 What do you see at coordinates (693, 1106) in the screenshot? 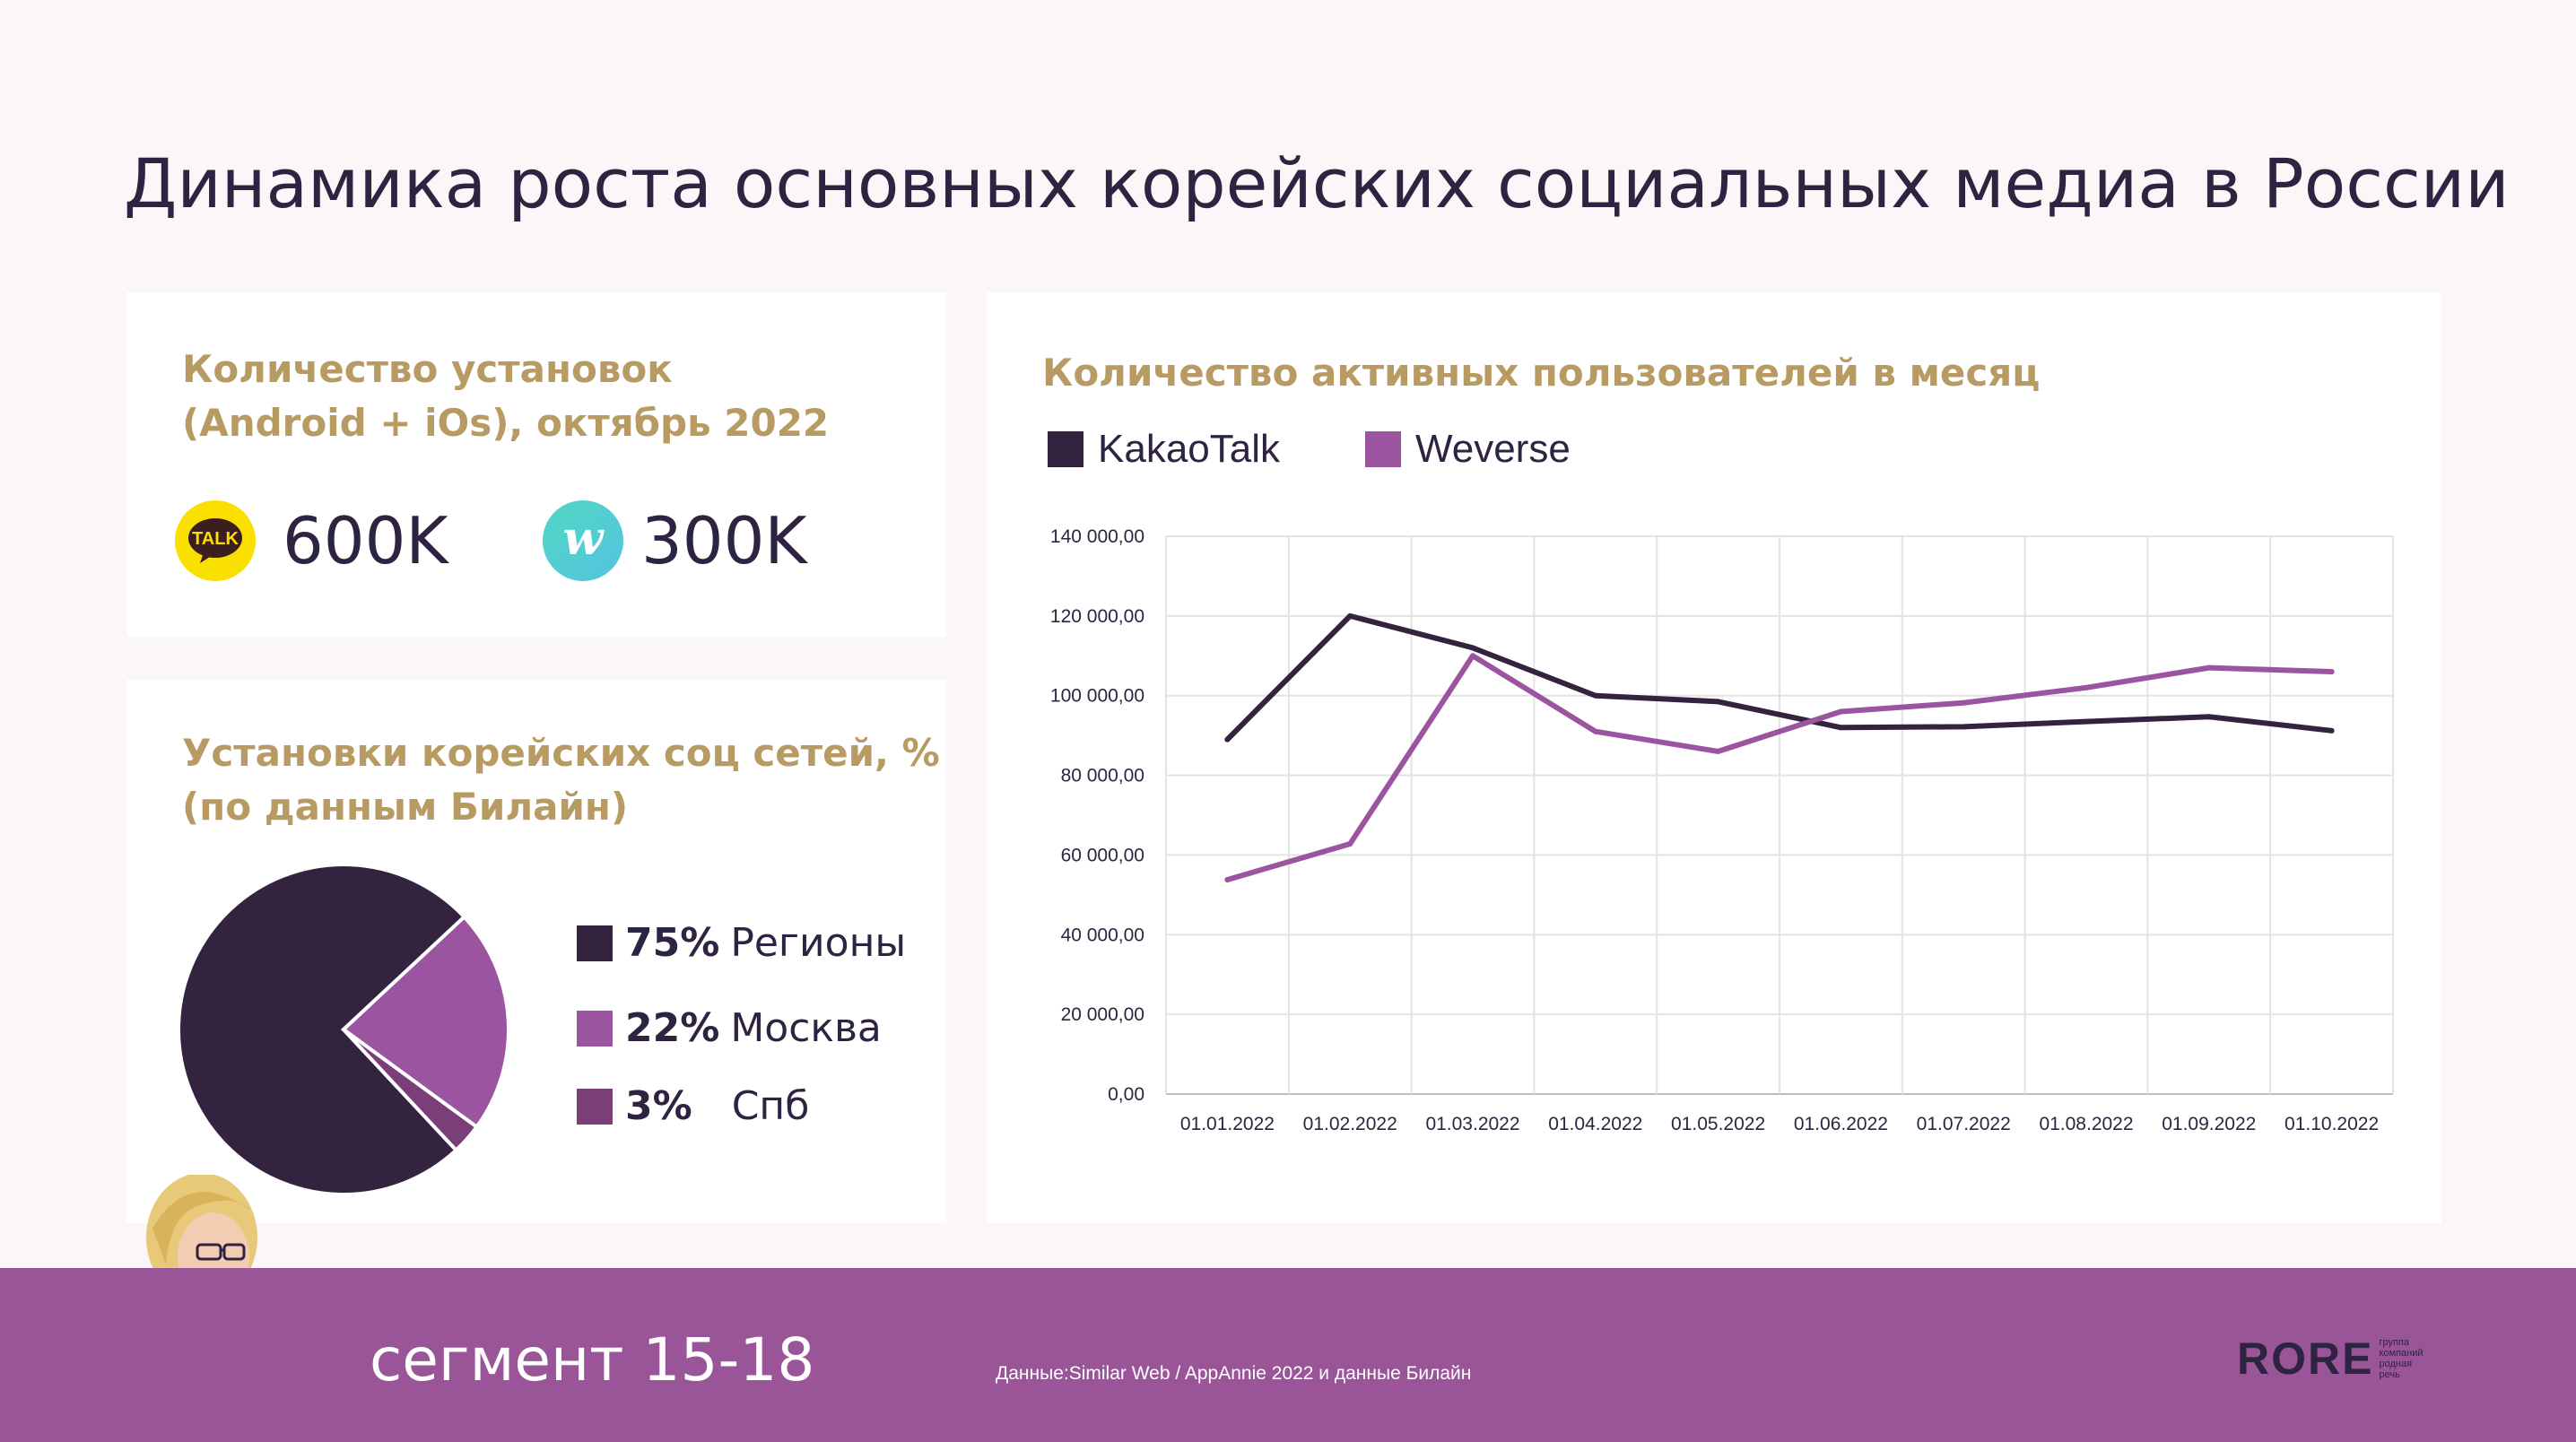
I see `pie-legend-spb: 3% Спб` at bounding box center [693, 1106].